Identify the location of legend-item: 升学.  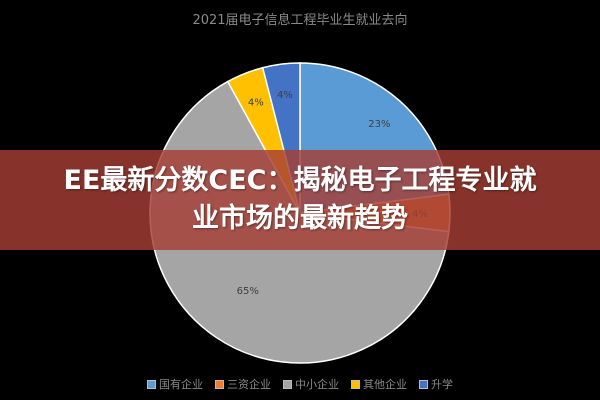
(436, 384).